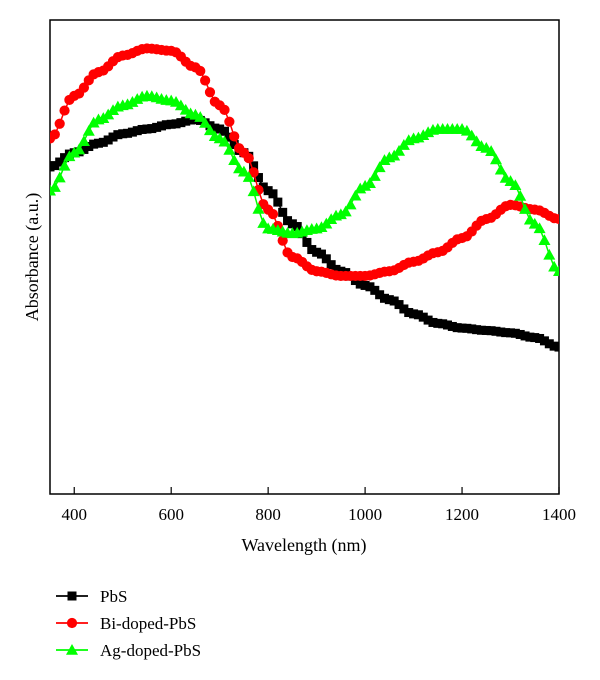  I want to click on legend: PbS Bi-doped-PbS Ag-doped-PbS, so click(128, 623).